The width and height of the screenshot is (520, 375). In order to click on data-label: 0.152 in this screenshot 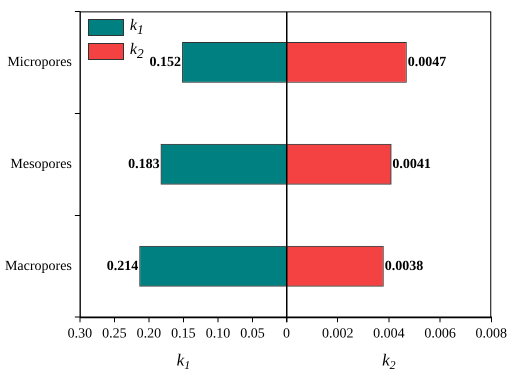, I will do `click(166, 62)`.